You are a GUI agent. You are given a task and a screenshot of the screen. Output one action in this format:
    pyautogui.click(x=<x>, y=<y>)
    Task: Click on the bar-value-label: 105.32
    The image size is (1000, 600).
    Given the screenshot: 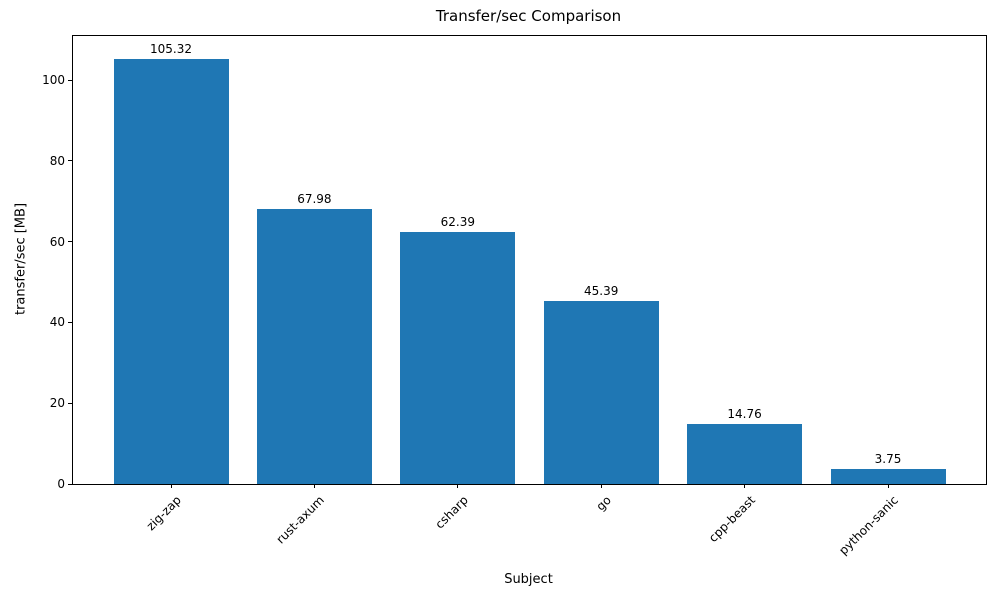 What is the action you would take?
    pyautogui.click(x=171, y=48)
    